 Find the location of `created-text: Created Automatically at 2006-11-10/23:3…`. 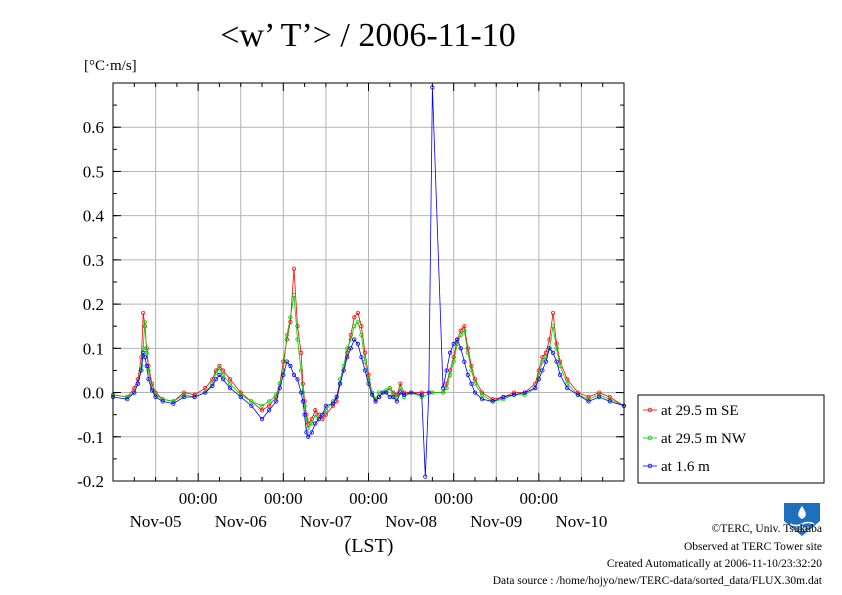

created-text: Created Automatically at 2006-11-10/23:3… is located at coordinates (714, 564).